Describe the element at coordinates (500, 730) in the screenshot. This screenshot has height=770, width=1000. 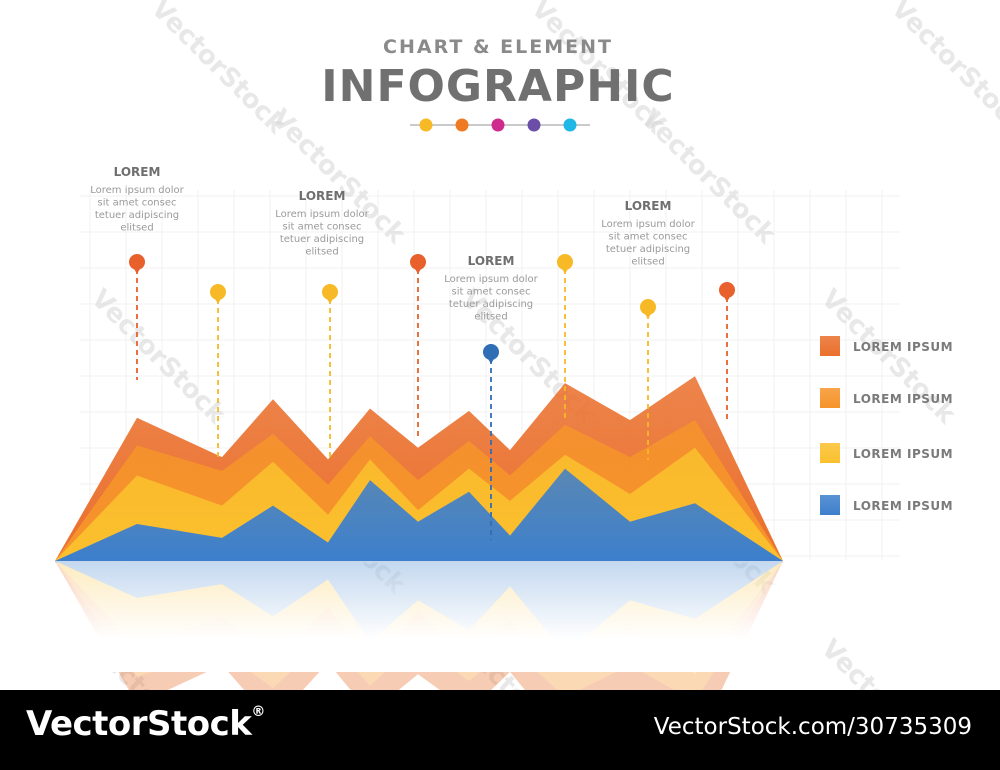
I see `footer-bar: VectorStock® VectorStock.com/30735309` at that location.